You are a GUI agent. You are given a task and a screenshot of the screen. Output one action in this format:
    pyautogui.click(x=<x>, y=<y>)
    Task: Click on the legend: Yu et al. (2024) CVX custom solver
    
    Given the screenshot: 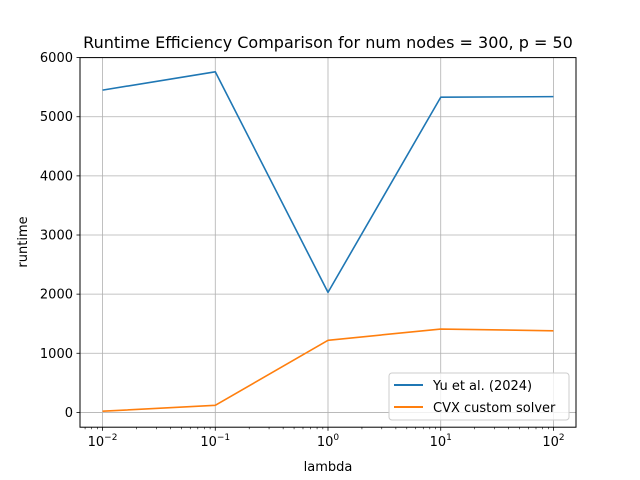 What is the action you would take?
    pyautogui.click(x=479, y=396)
    